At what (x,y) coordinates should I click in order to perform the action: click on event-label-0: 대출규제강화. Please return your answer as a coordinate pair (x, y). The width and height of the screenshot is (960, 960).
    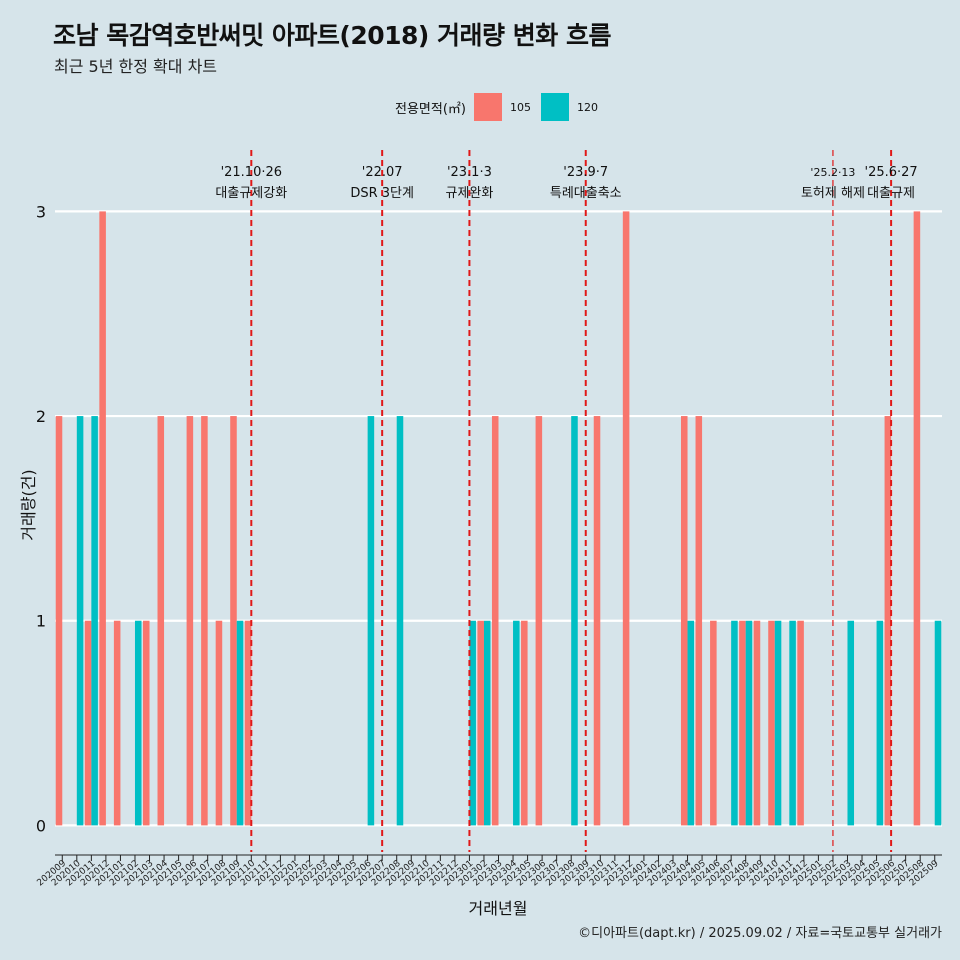
    Looking at the image, I should click on (251, 193).